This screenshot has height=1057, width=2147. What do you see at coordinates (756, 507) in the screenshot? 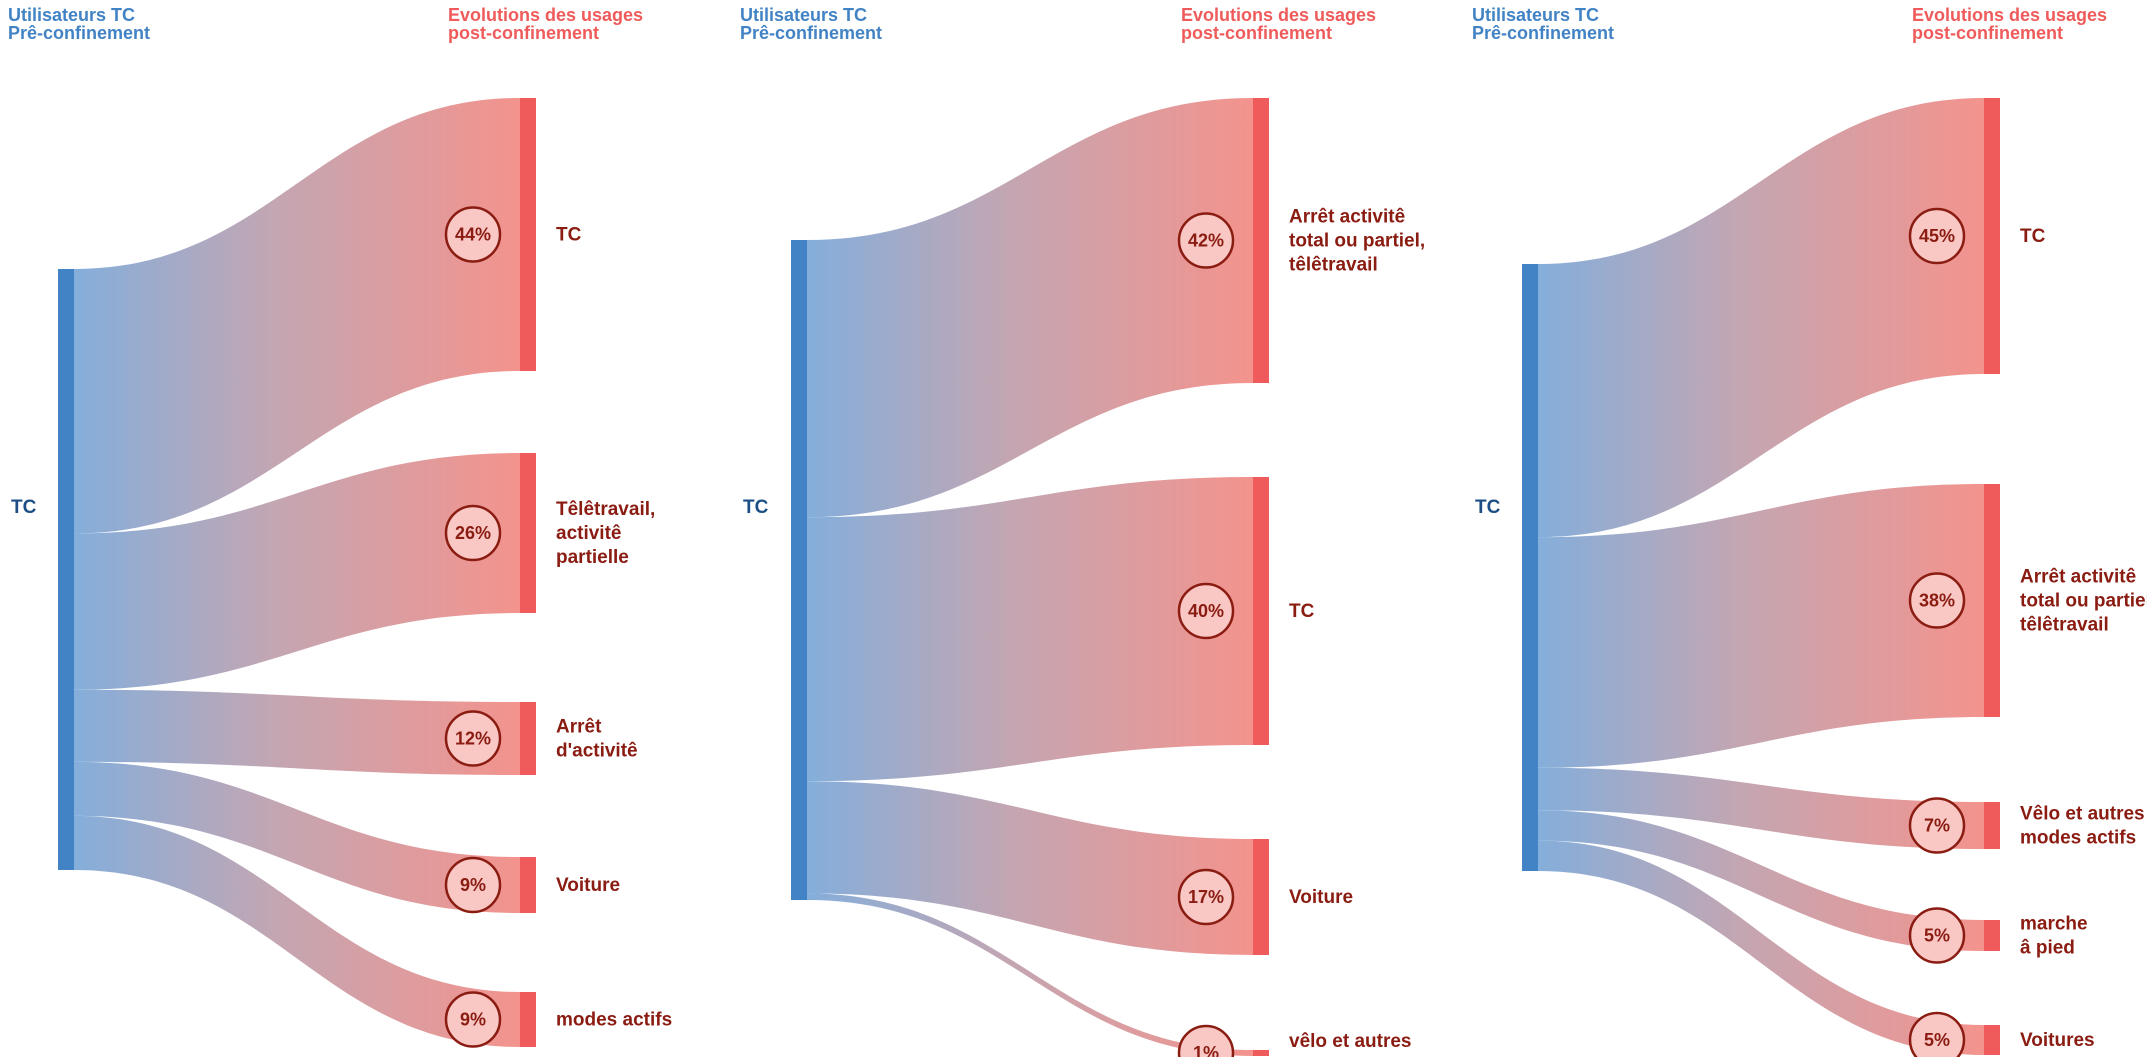
I see `source-node-label: TC` at bounding box center [756, 507].